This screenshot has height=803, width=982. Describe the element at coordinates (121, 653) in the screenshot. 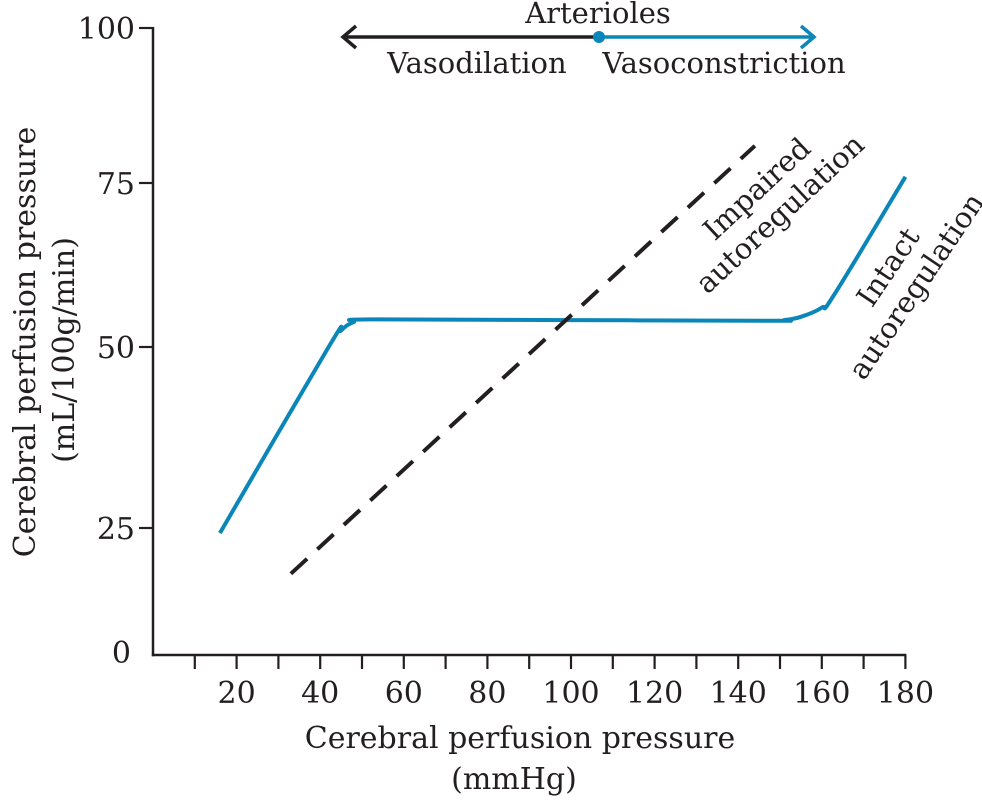

I see `y-tick-label: 0` at that location.